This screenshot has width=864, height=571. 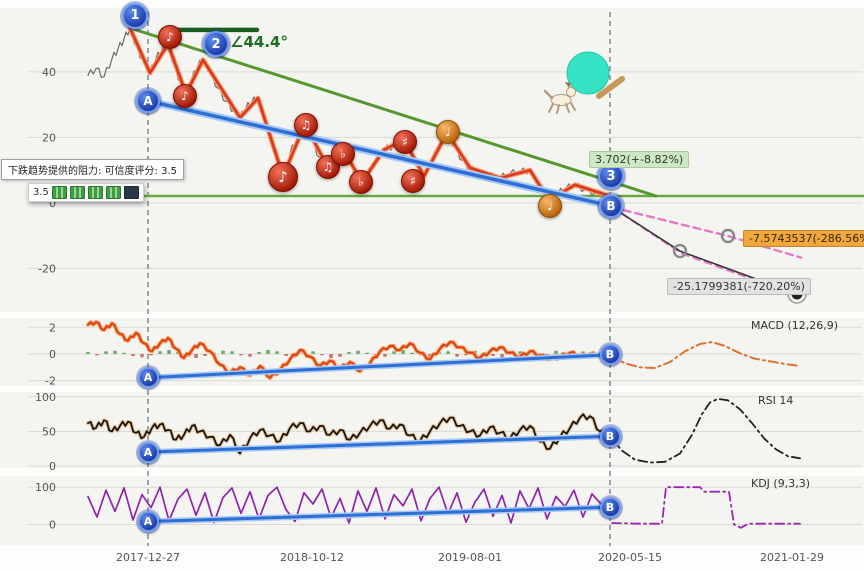 What do you see at coordinates (148, 452) in the screenshot?
I see `rsi-point-a: A` at bounding box center [148, 452].